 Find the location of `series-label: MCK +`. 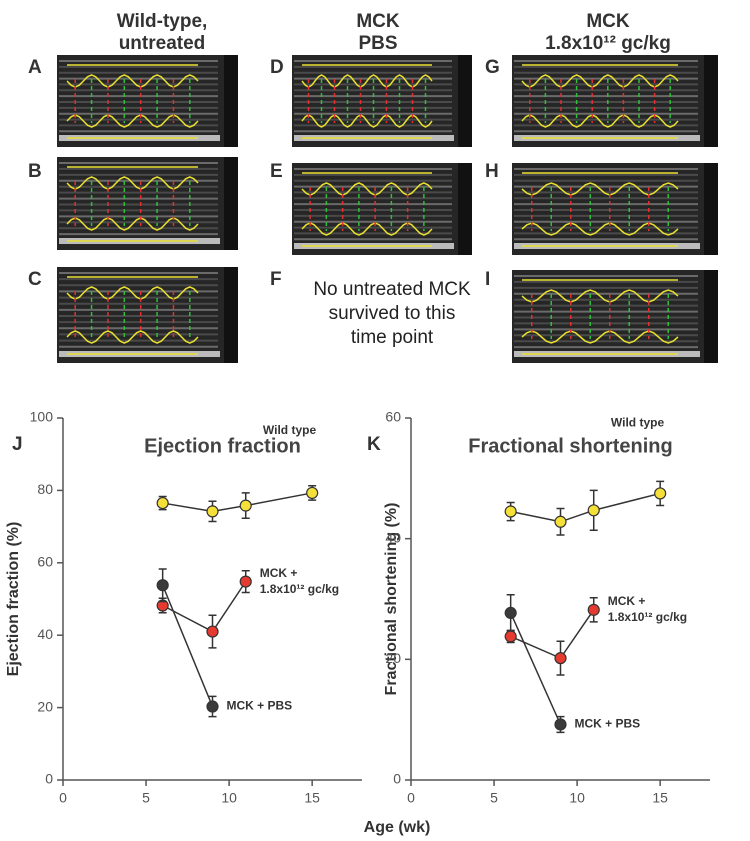

series-label: MCK + is located at coordinates (627, 601).